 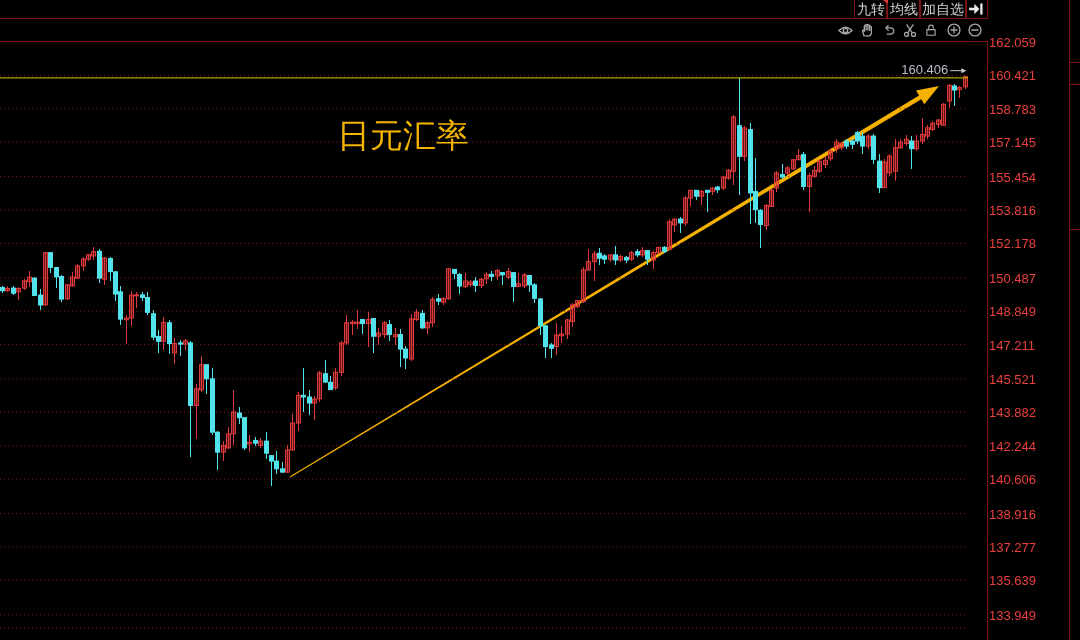 I want to click on y-tick-label: 153.816, so click(x=1012, y=210).